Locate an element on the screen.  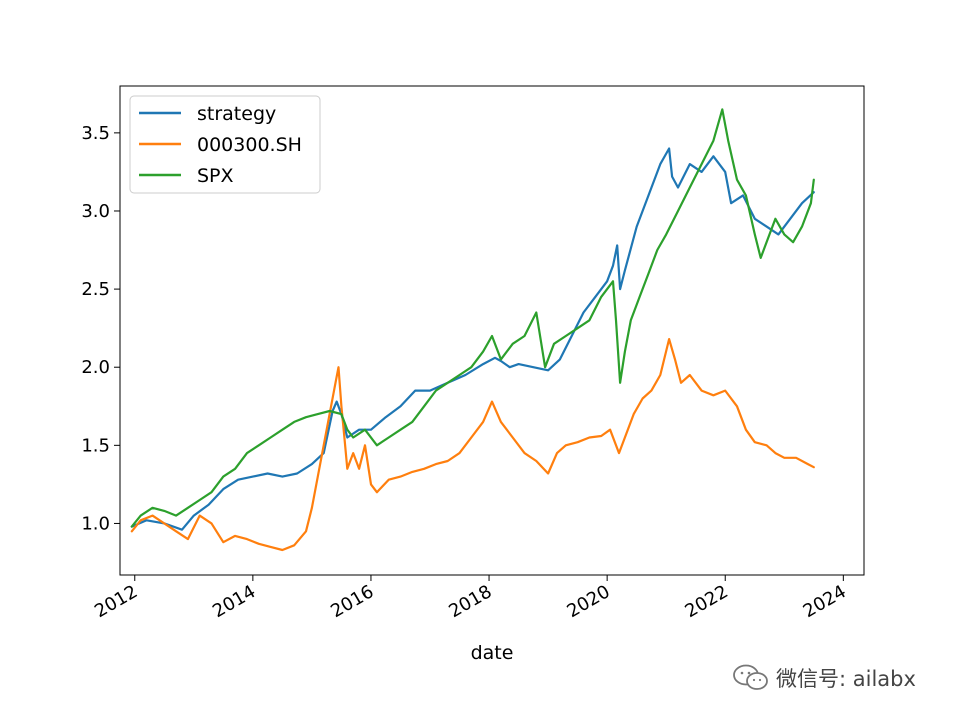
watermark-text: 微信号: ailabx is located at coordinates (846, 679).